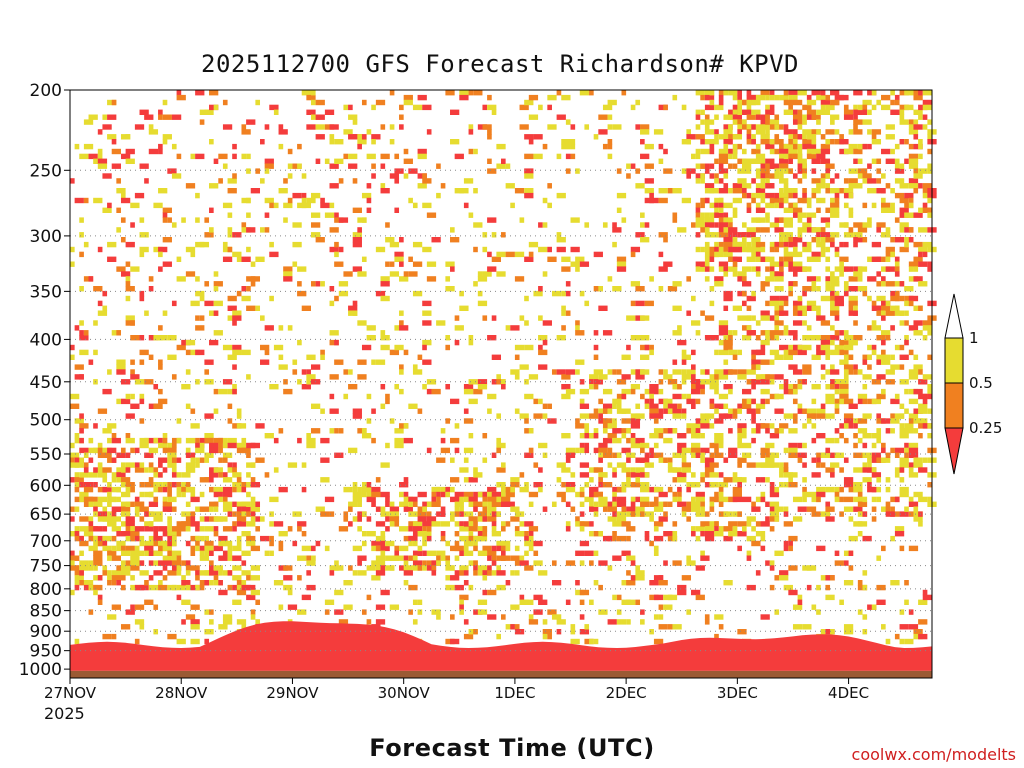 The image size is (1024, 768). I want to click on credit-link: coolwx.com/modelts, so click(933, 754).